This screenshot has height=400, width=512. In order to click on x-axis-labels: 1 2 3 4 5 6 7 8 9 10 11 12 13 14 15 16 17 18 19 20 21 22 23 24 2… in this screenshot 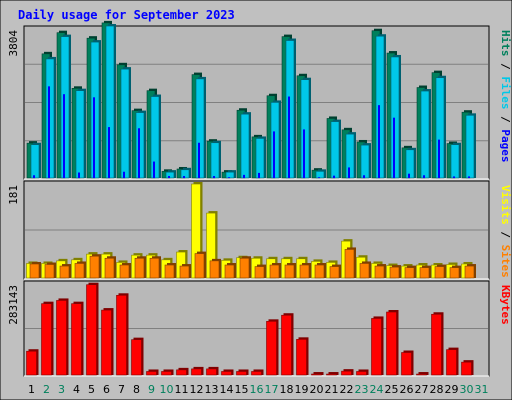, I will do `click(258, 389)`.